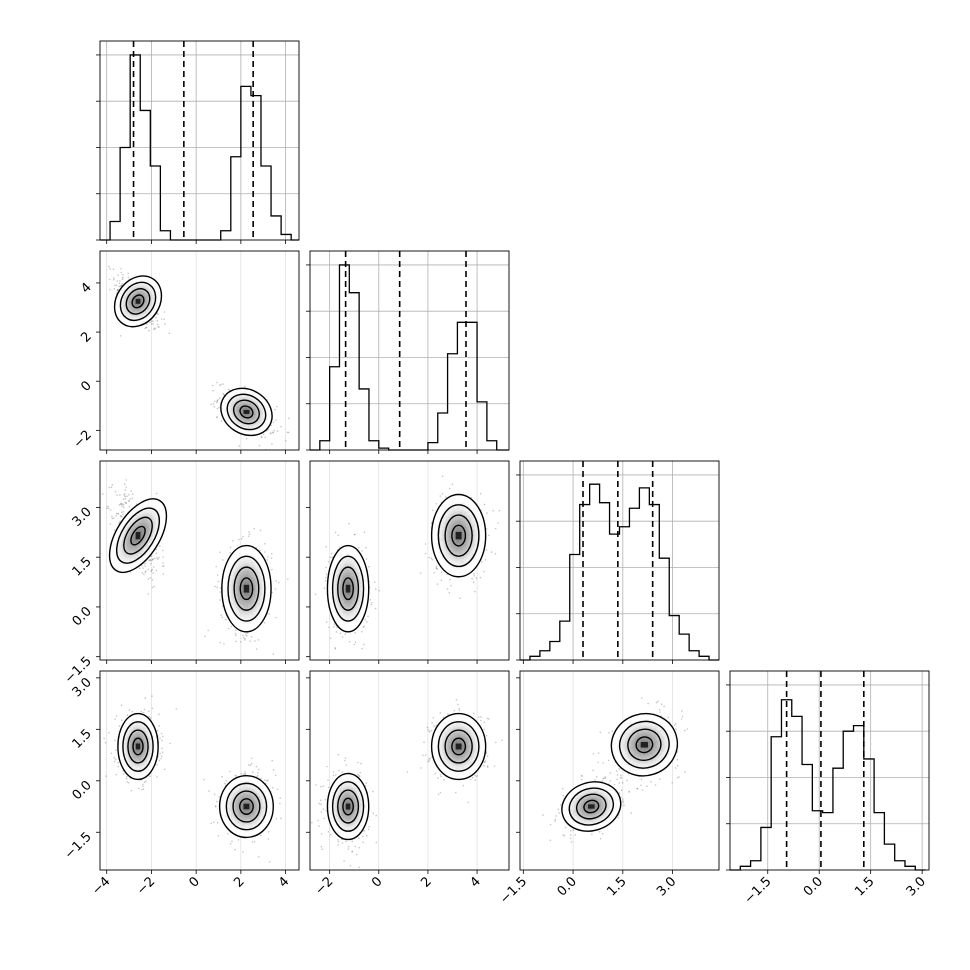 This screenshot has height=970, width=970. I want to click on x-tick-label: 1.5, so click(616, 886).